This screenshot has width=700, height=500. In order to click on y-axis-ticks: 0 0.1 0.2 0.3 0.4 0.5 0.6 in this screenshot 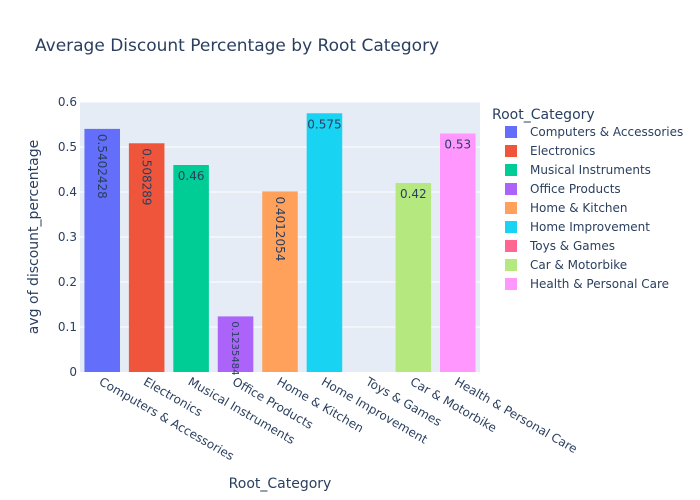, I will do `click(67, 237)`.